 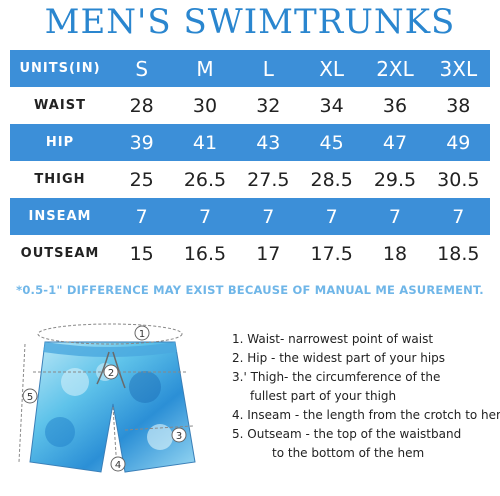 I want to click on size-s: S, so click(x=142, y=68).